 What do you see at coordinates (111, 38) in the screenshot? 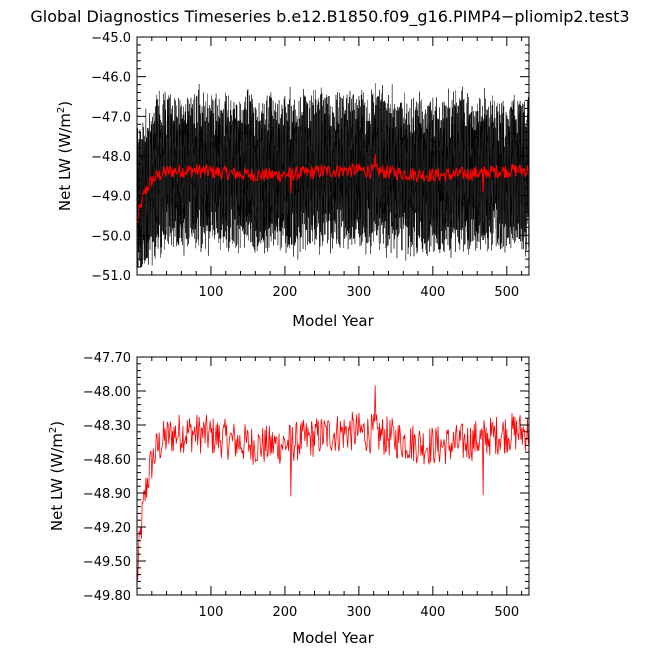
I see `y-tick-label: −45.0` at bounding box center [111, 38].